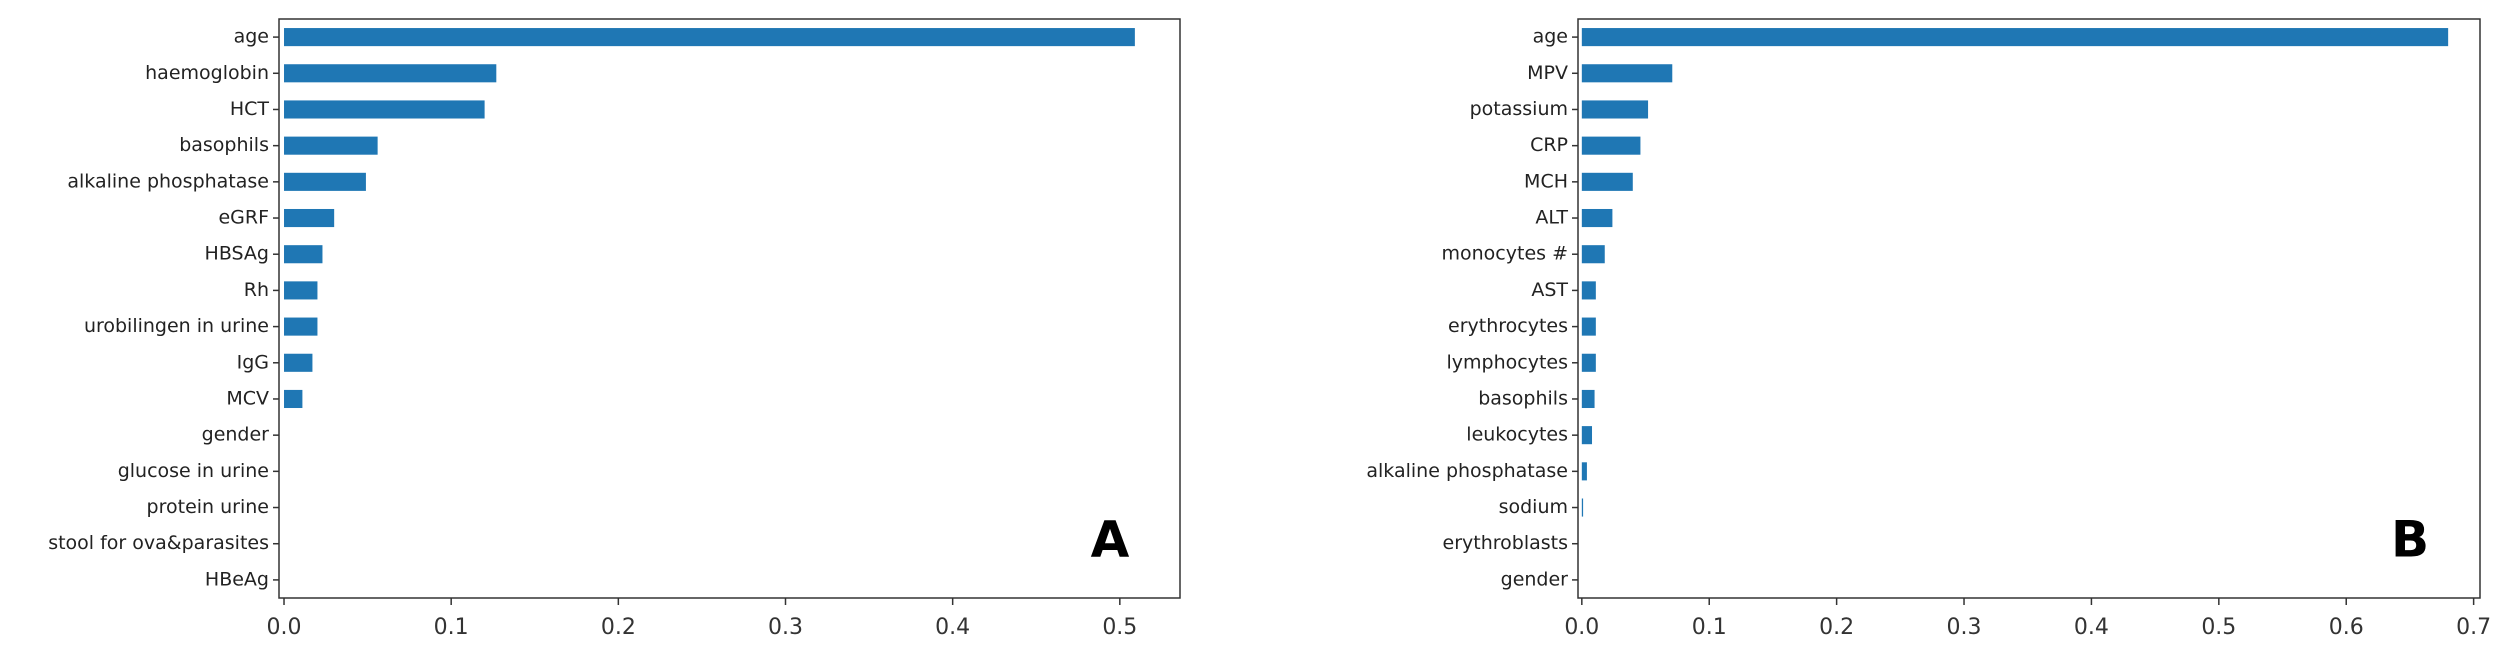 The height and width of the screenshot is (663, 2500). Describe the element at coordinates (1517, 435) in the screenshot. I see `y-tick-label: leukocytes` at that location.